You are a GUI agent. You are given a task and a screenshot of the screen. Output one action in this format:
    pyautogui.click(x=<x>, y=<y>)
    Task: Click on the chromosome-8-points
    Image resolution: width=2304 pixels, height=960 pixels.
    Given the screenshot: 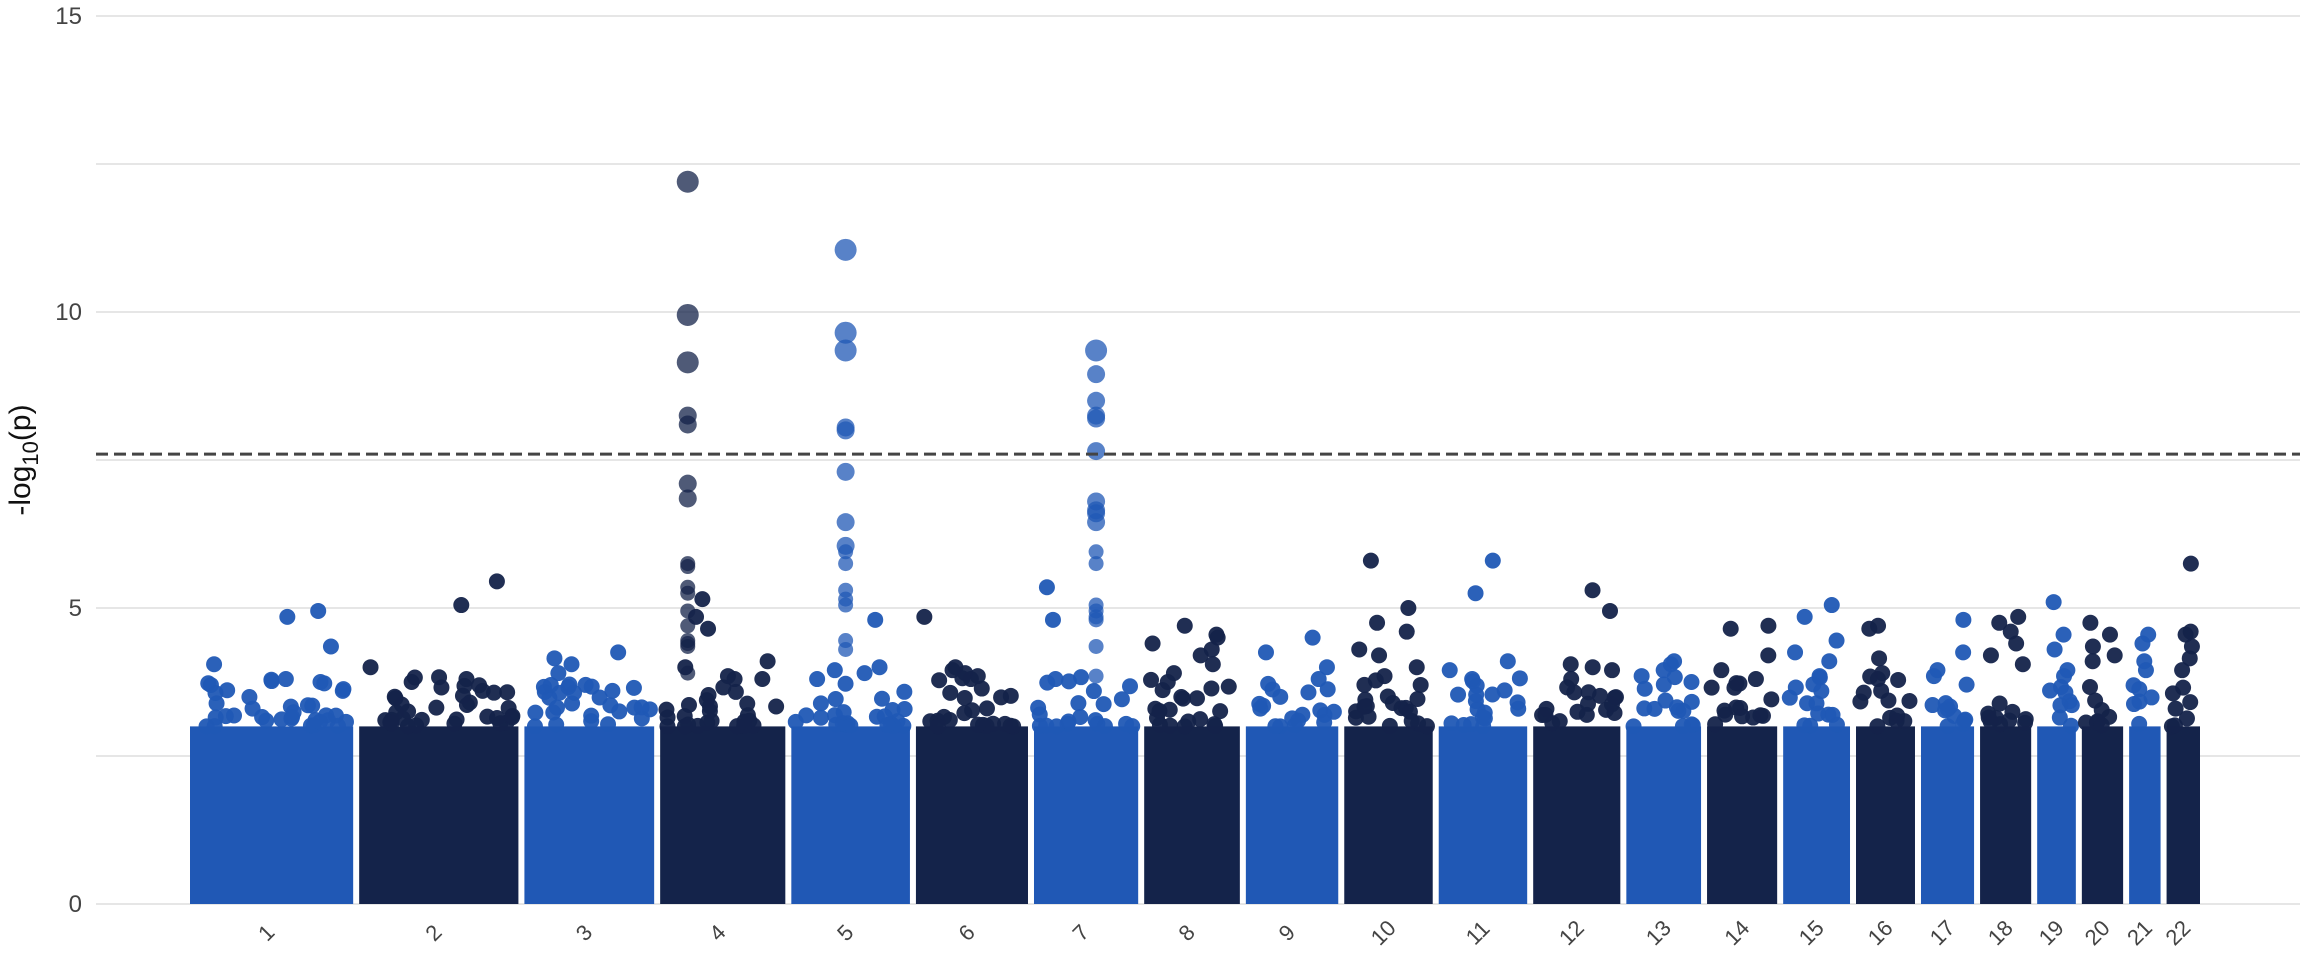 What is the action you would take?
    pyautogui.click(x=1191, y=760)
    